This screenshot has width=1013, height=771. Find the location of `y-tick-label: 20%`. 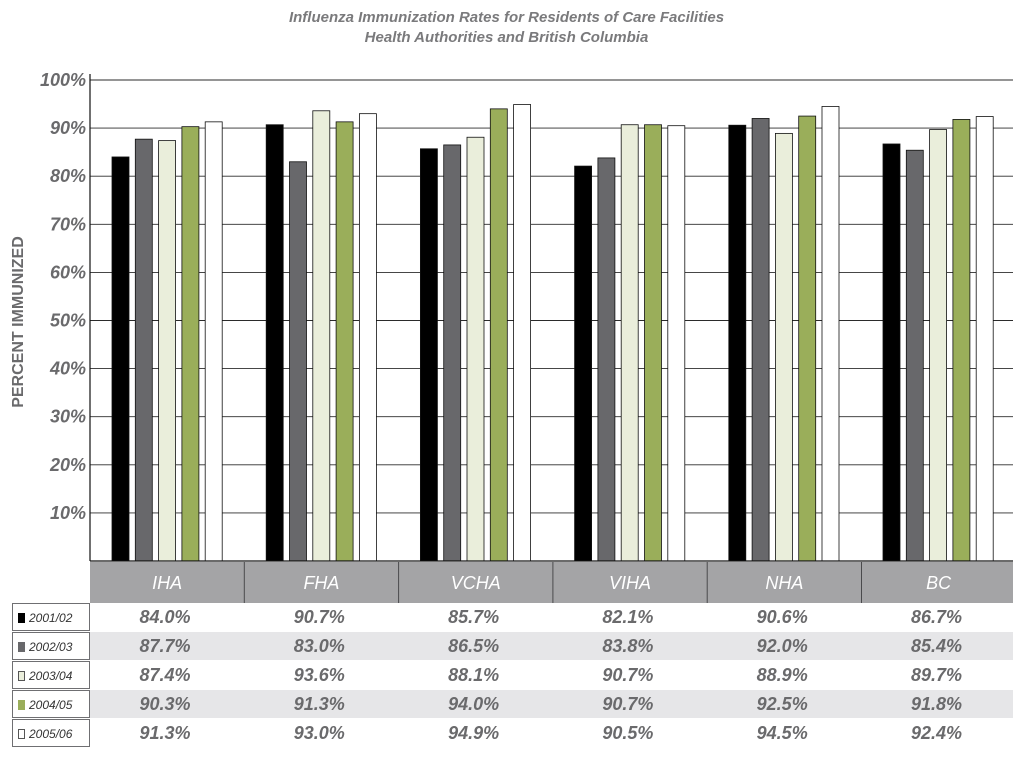

y-tick-label: 20% is located at coordinates (67, 465).